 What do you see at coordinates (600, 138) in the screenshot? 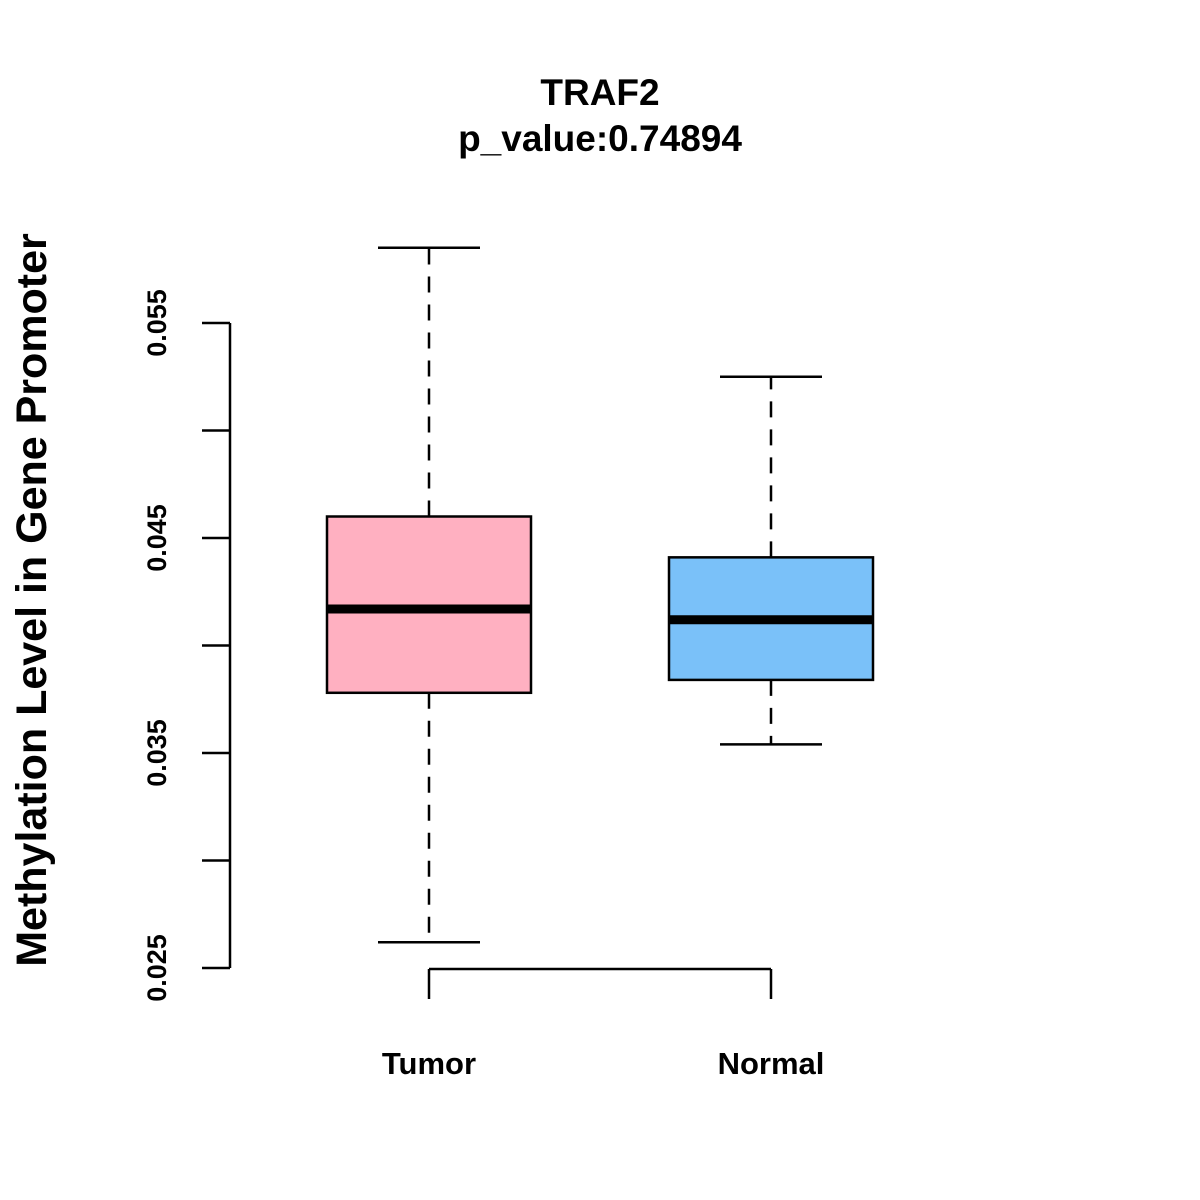
I see `chart-subtitle: p_value:0.74894` at bounding box center [600, 138].